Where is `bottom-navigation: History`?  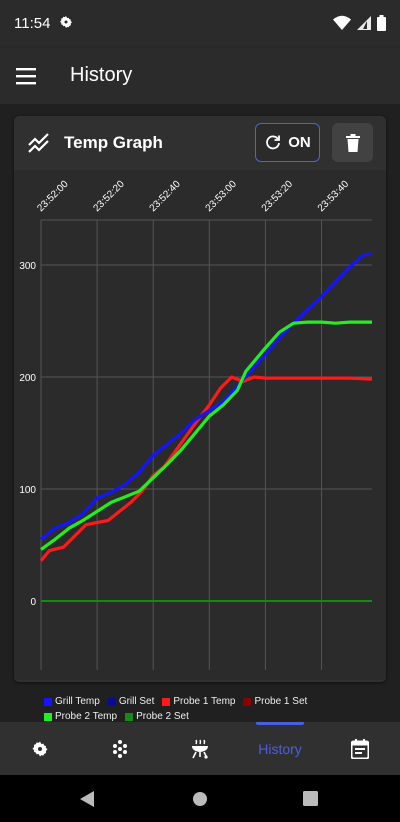
bottom-navigation: History is located at coordinates (200, 748).